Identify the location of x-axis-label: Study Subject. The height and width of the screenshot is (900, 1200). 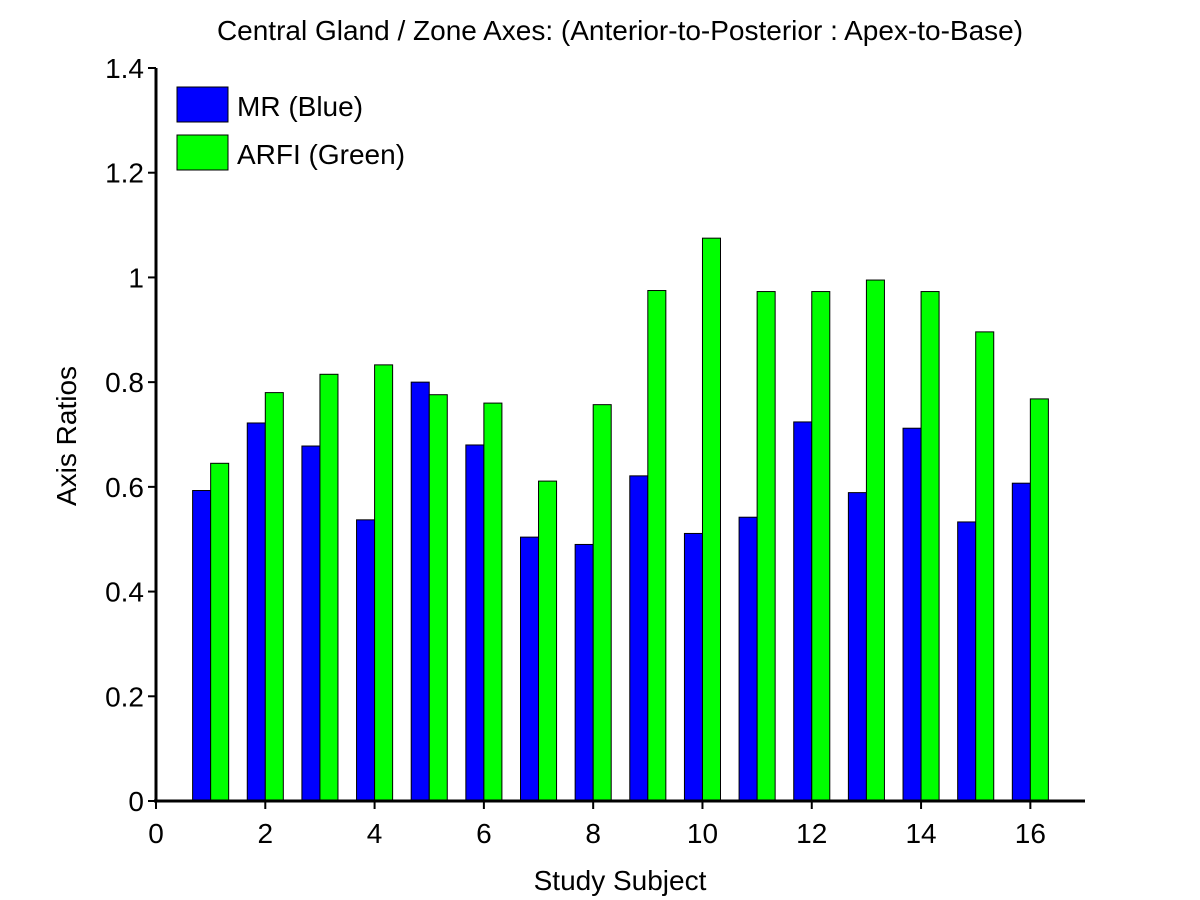
(620, 880).